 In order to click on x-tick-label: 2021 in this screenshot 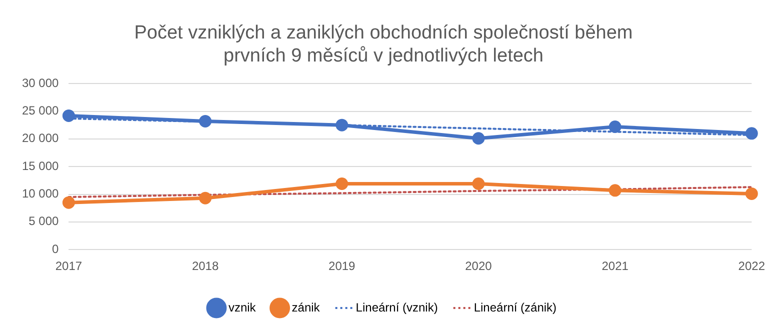, I will do `click(615, 266)`.